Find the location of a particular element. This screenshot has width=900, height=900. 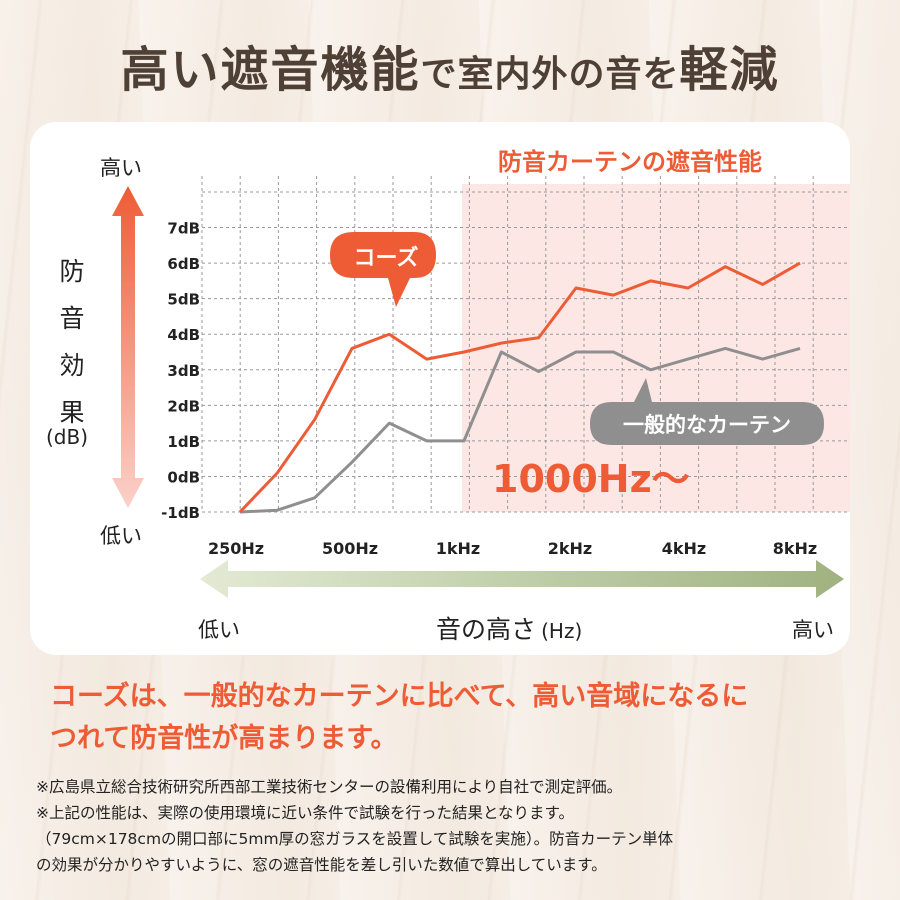

callout-general-bubble is located at coordinates (707, 411).